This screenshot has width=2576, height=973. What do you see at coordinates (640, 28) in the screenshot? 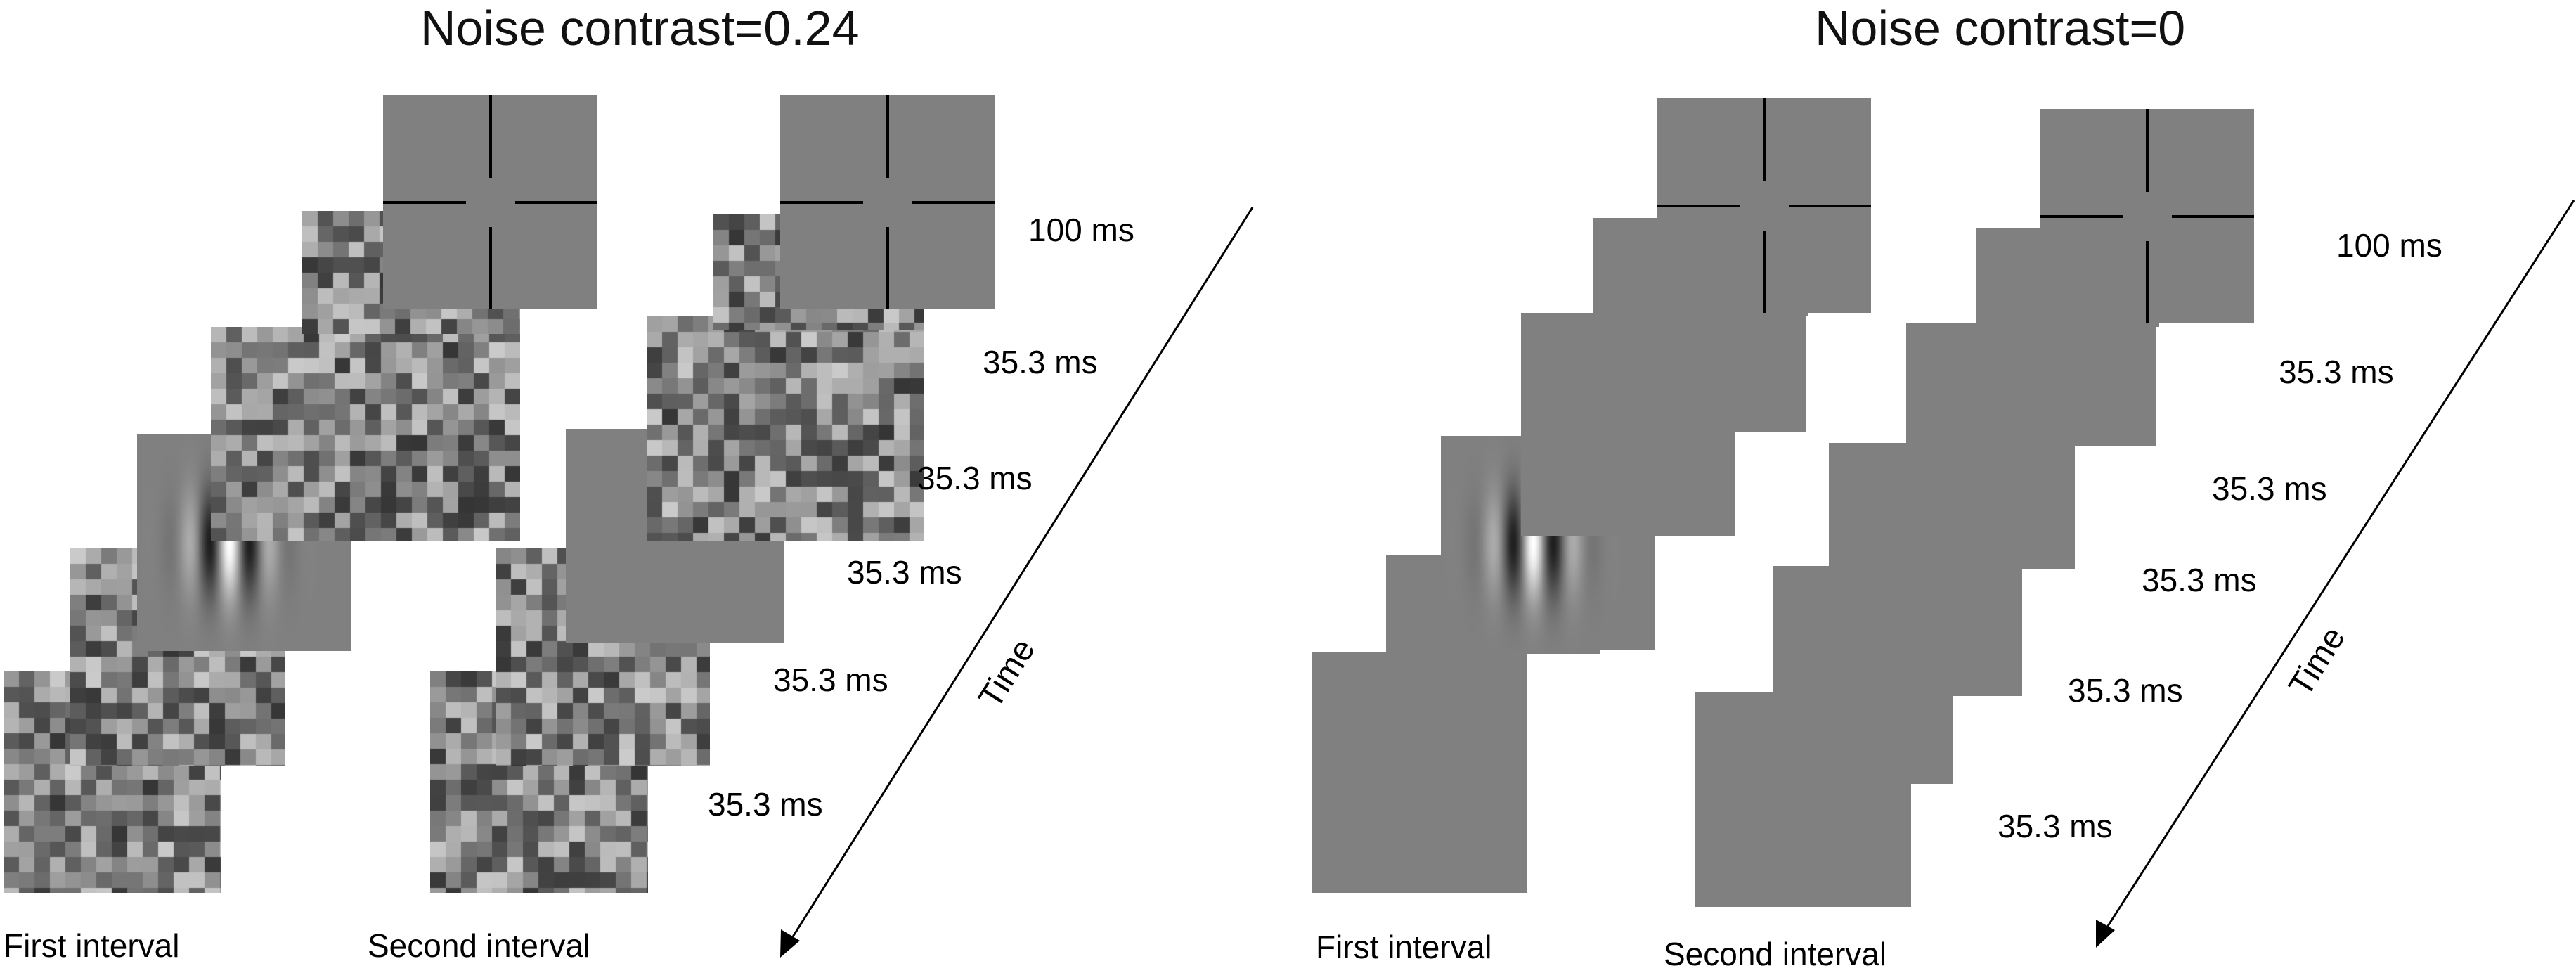
I see `panel-title: Noise contrast=0.24` at bounding box center [640, 28].